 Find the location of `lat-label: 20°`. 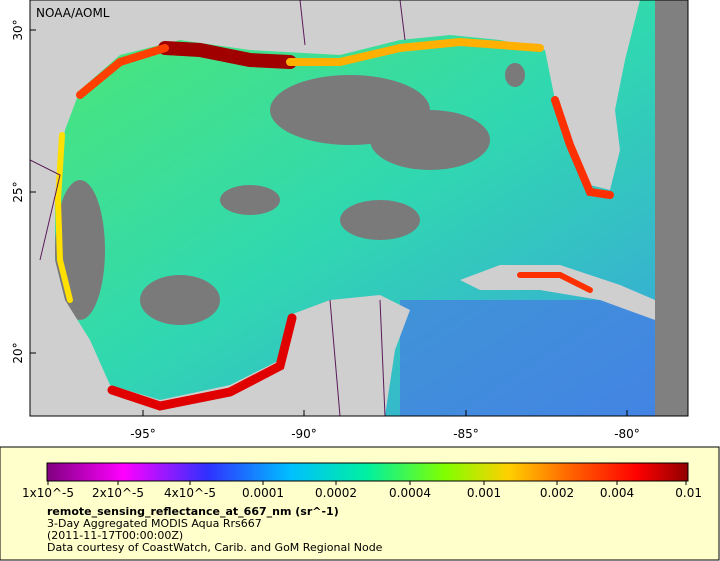

lat-label: 20° is located at coordinates (18, 352).